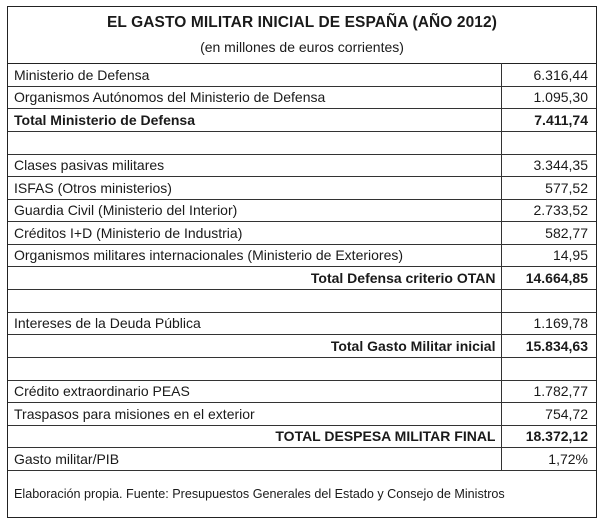 The width and height of the screenshot is (605, 527). What do you see at coordinates (548, 278) in the screenshot?
I see `row-value: 14.664,85` at bounding box center [548, 278].